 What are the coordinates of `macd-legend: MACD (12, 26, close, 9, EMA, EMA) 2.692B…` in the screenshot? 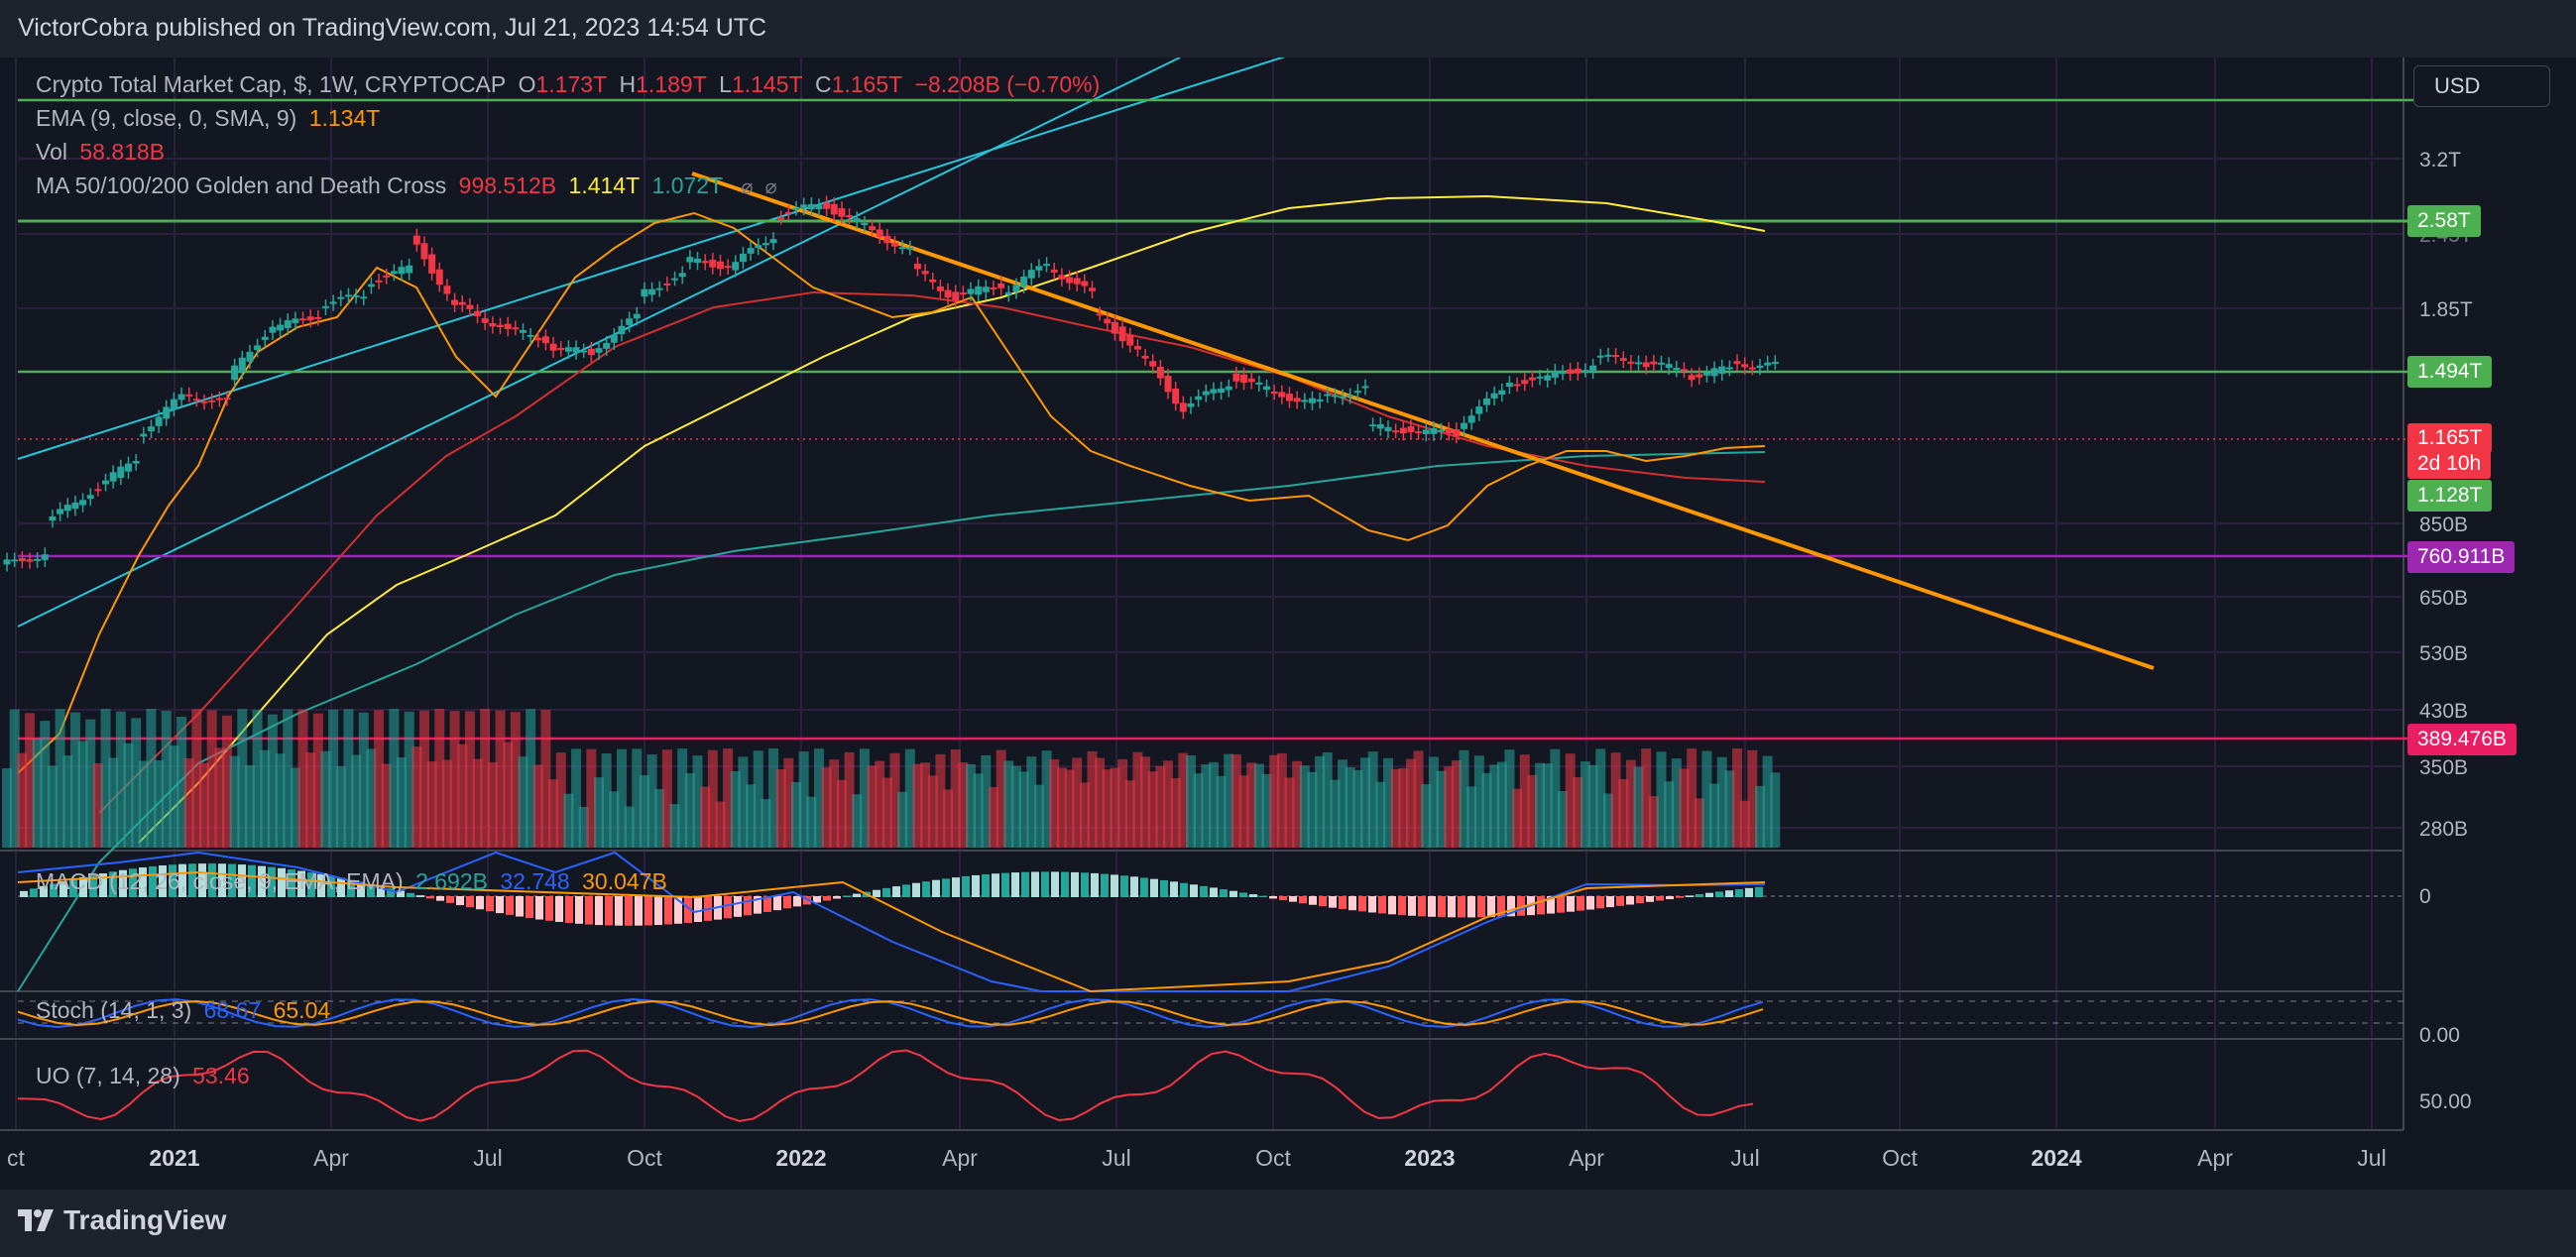 It's located at (354, 882).